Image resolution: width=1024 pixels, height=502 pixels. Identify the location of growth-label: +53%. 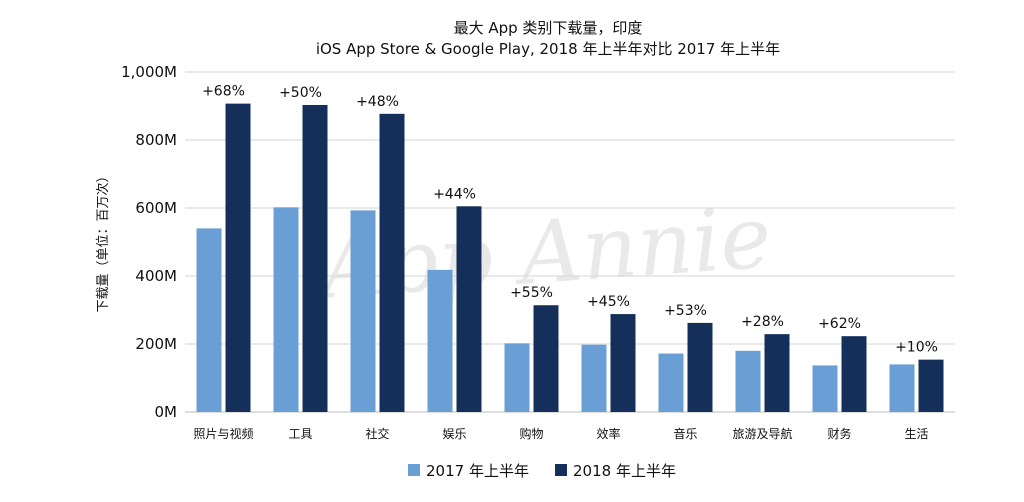
(685, 311).